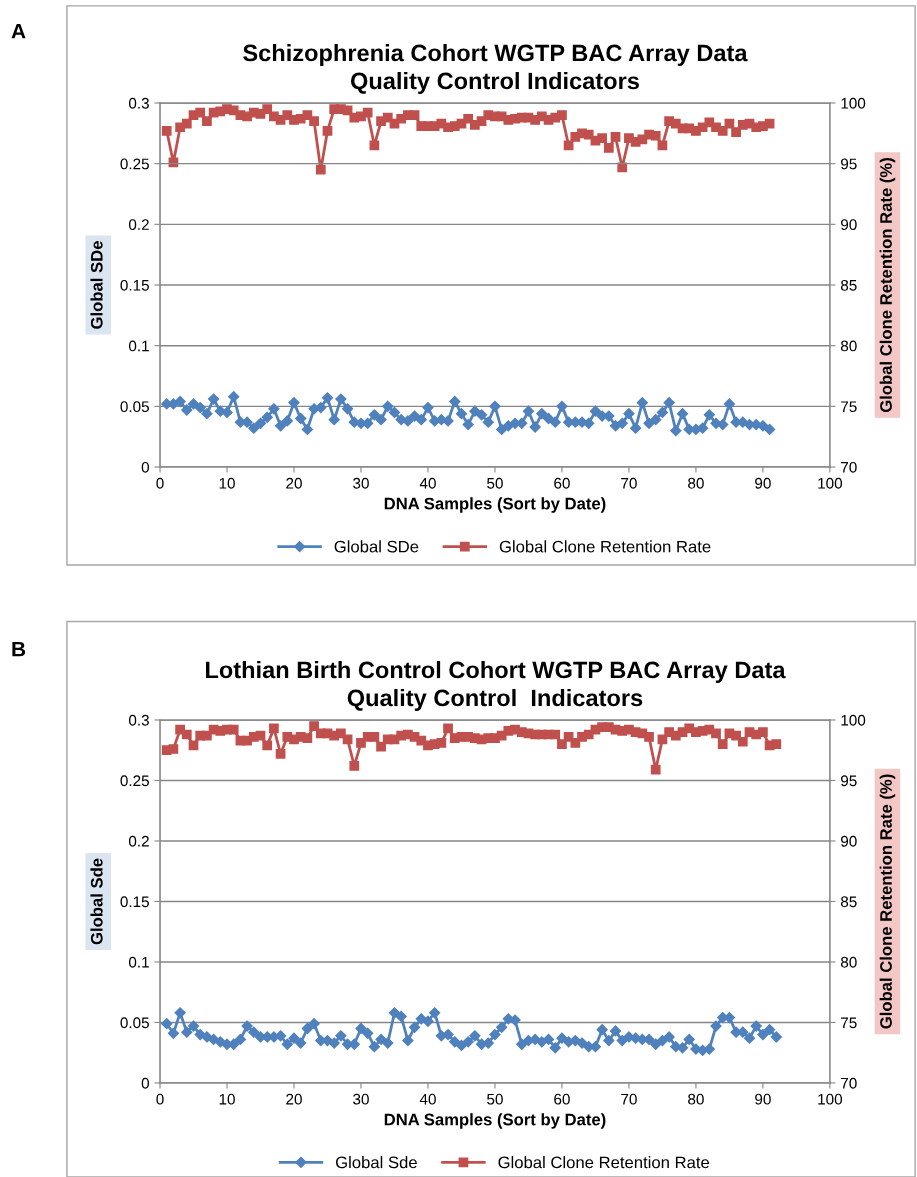 The height and width of the screenshot is (1177, 917). Describe the element at coordinates (18, 31) in the screenshot. I see `text: A` at that location.